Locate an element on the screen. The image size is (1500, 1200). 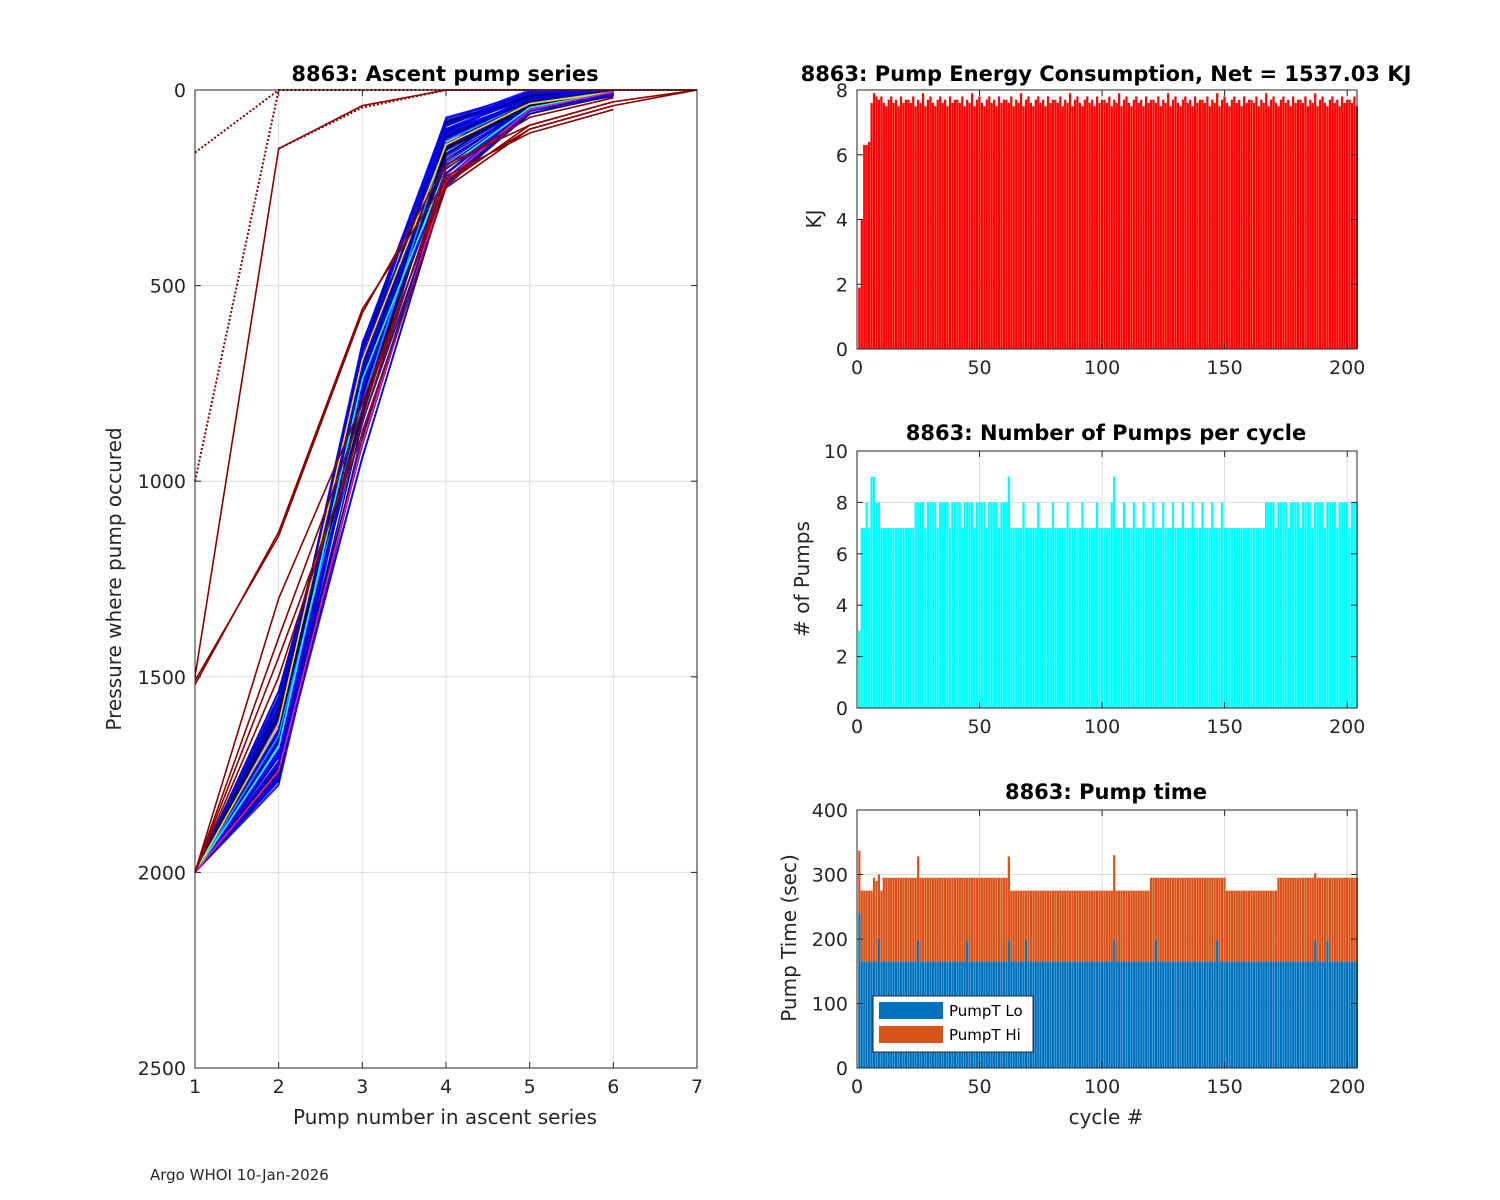
y-tick-label: 1500 is located at coordinates (162, 678).